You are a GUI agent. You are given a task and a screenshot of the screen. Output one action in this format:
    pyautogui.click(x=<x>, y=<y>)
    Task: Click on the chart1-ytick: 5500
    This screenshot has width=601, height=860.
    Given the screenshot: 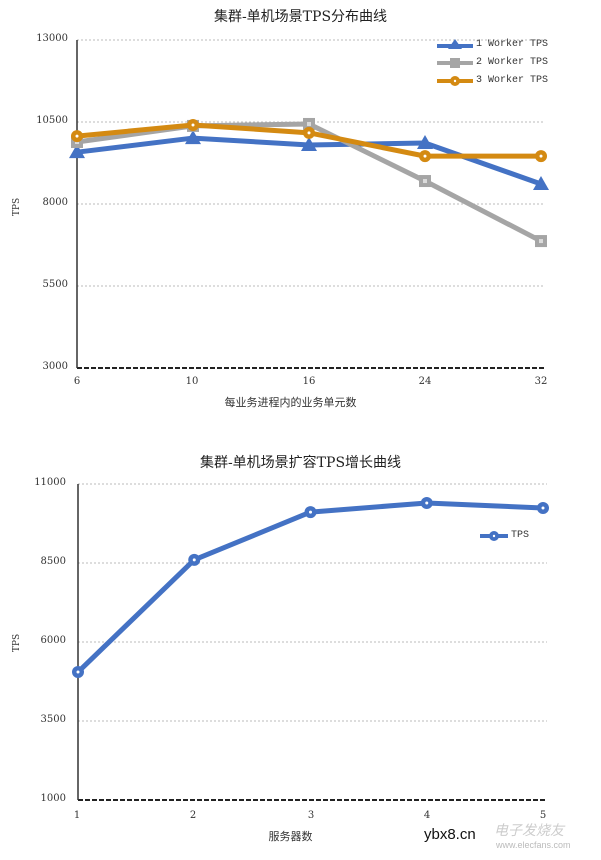 What is the action you would take?
    pyautogui.click(x=55, y=284)
    